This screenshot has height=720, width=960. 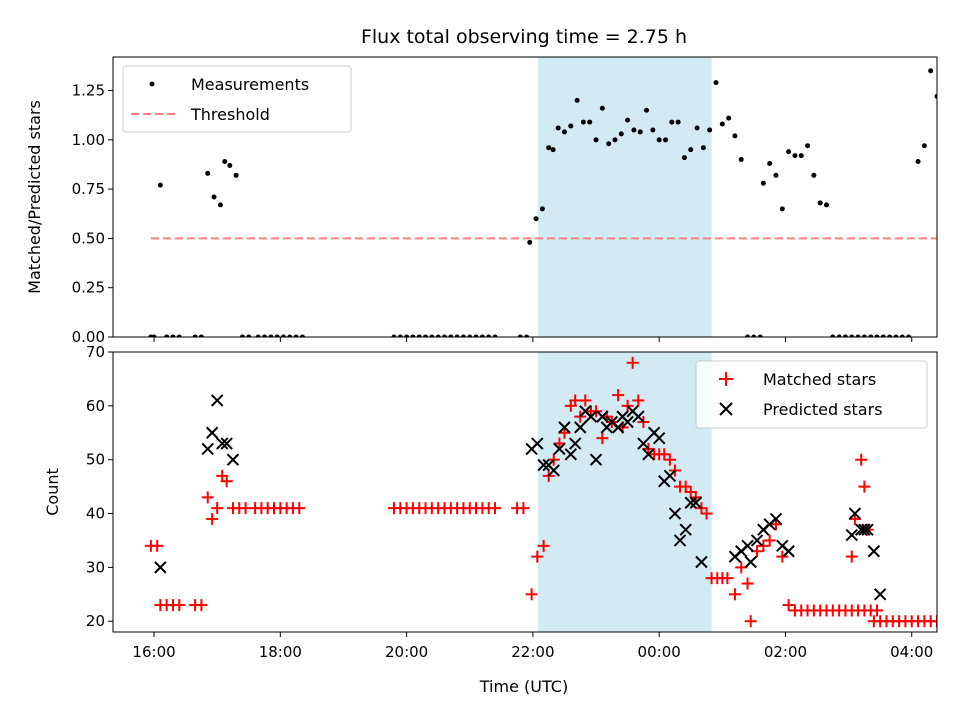 I want to click on x-tick-label: 18:00, so click(x=280, y=652).